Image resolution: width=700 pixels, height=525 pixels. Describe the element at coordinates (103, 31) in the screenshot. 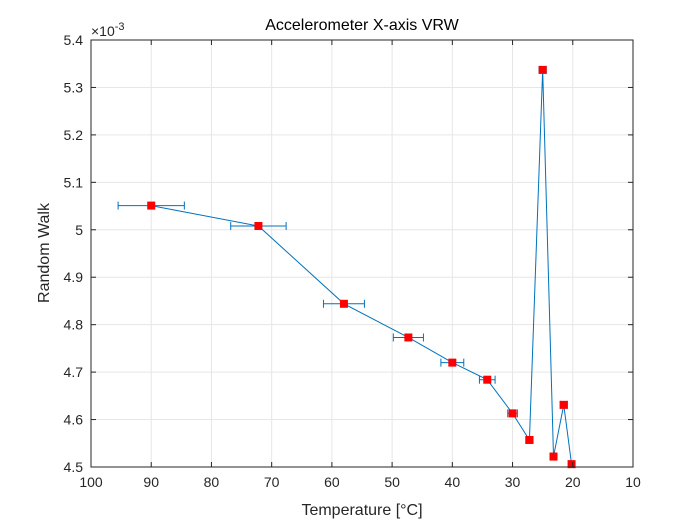

I see `y-exponent-base: ×10` at that location.